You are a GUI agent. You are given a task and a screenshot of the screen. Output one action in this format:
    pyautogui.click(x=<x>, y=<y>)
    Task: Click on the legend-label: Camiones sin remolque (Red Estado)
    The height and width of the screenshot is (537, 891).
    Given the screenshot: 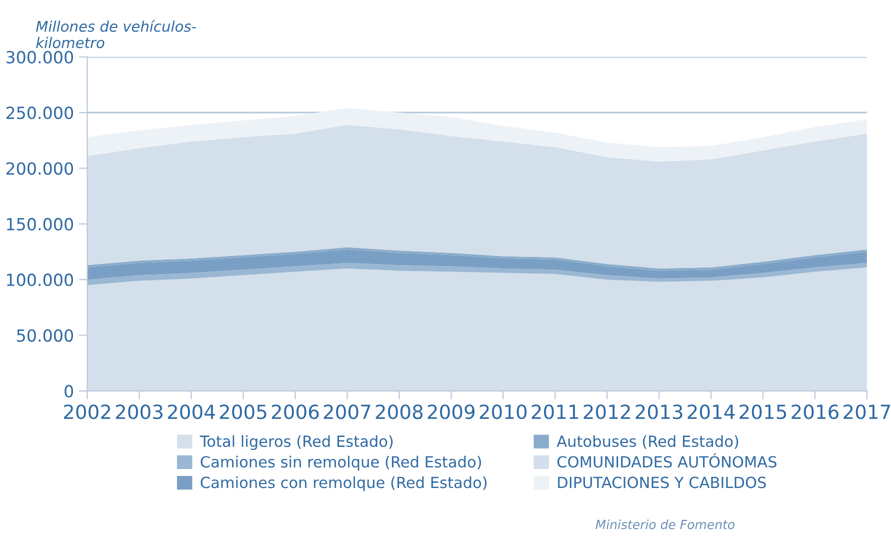 What is the action you would take?
    pyautogui.click(x=340, y=463)
    